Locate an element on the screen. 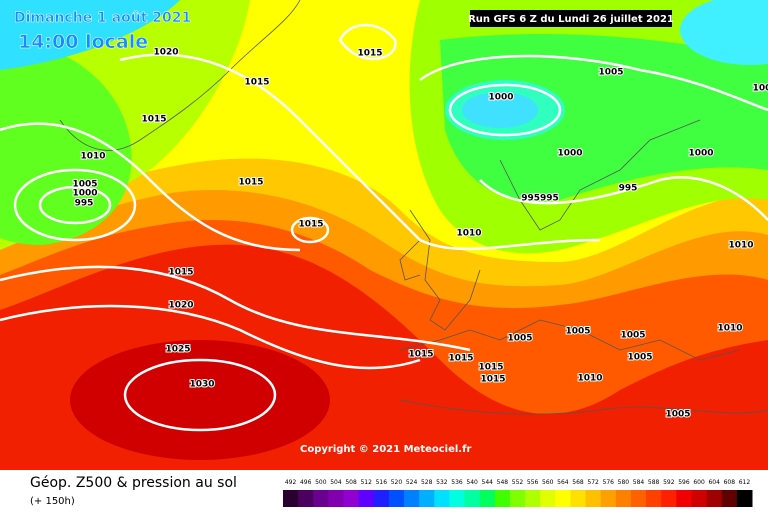 Image resolution: width=768 pixels, height=512 pixels. scale-label: 524 is located at coordinates (412, 482).